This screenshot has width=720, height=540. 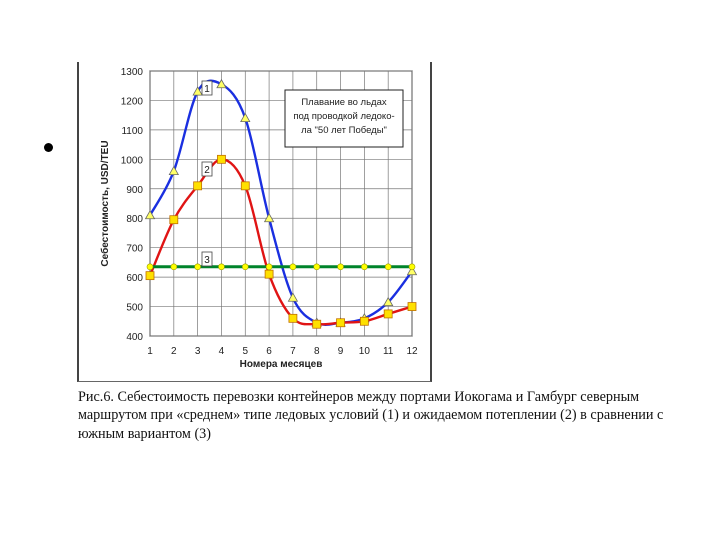 What do you see at coordinates (245, 351) in the screenshot?
I see `x-tick-label: 5` at bounding box center [245, 351].